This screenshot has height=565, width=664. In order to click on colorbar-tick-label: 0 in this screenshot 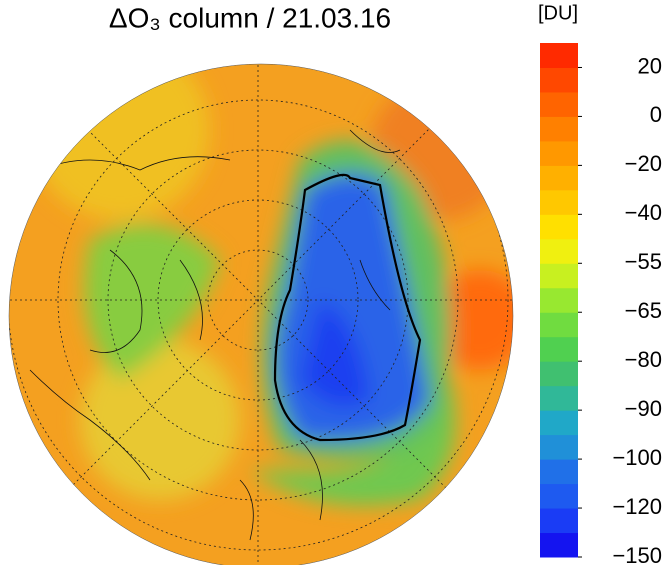, I will do `click(656, 114)`.